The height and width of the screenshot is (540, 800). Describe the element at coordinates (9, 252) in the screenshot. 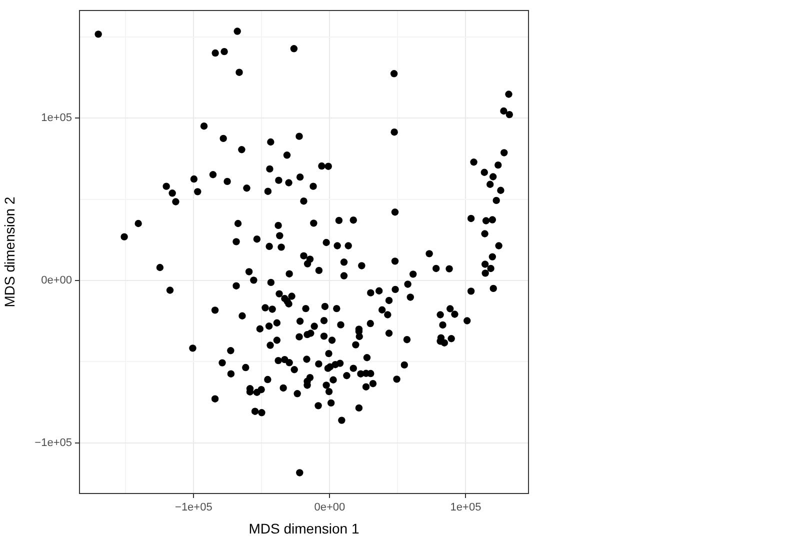

I see `y-axis-title: MDS dimension 2` at that location.